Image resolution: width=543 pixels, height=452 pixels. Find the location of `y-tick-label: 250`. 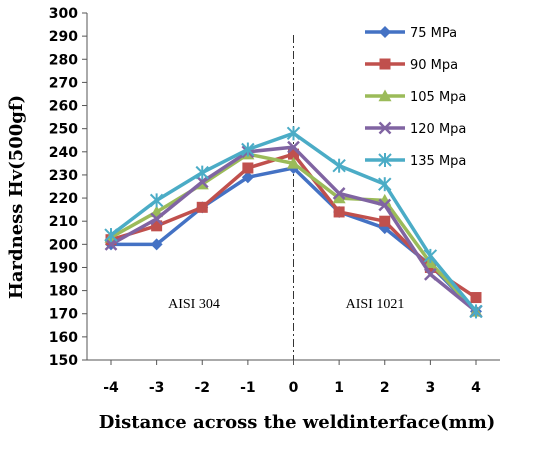

y-tick-label: 250 is located at coordinates (63, 130).